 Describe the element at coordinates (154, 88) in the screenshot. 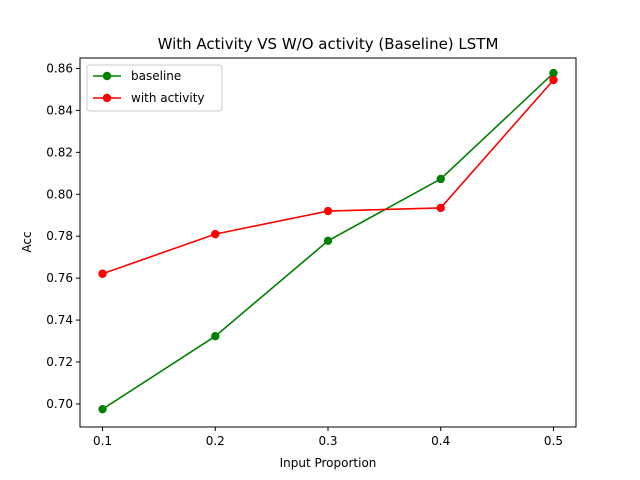

I see `legend: baseline with activity` at that location.